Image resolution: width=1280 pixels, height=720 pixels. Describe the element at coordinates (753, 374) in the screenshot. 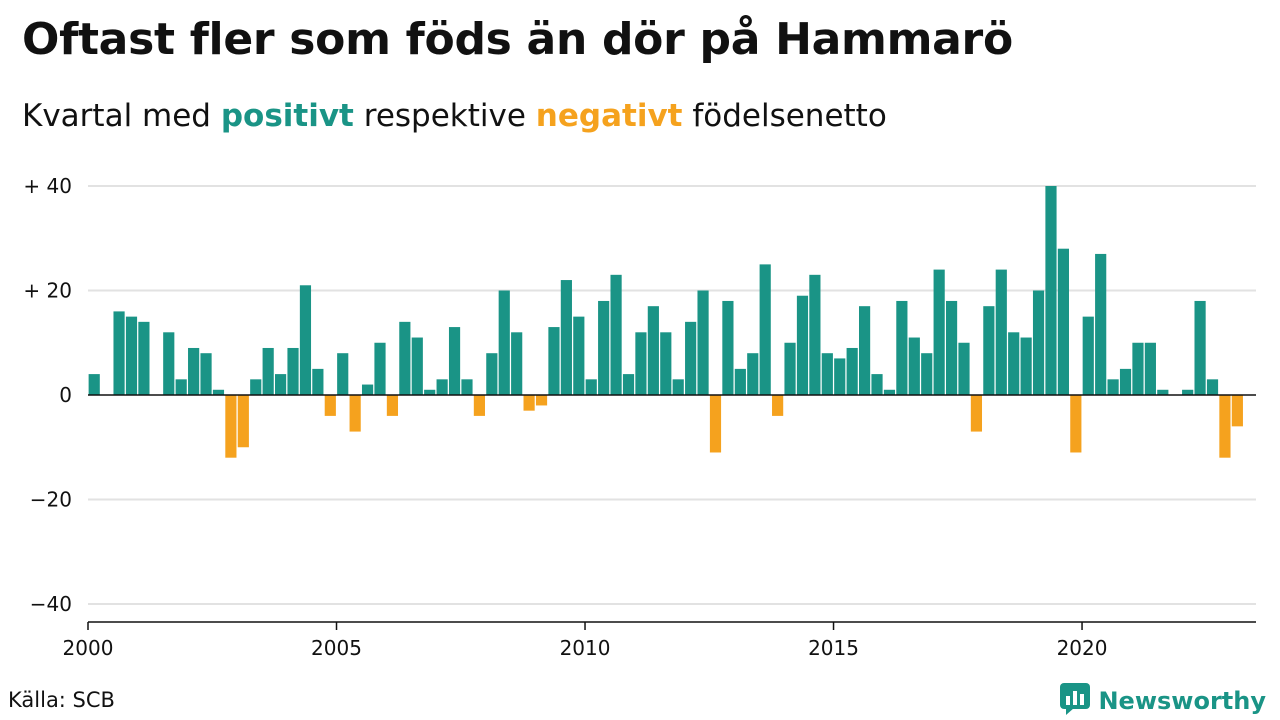

I see `bar: 2013 Q2: 8` at that location.